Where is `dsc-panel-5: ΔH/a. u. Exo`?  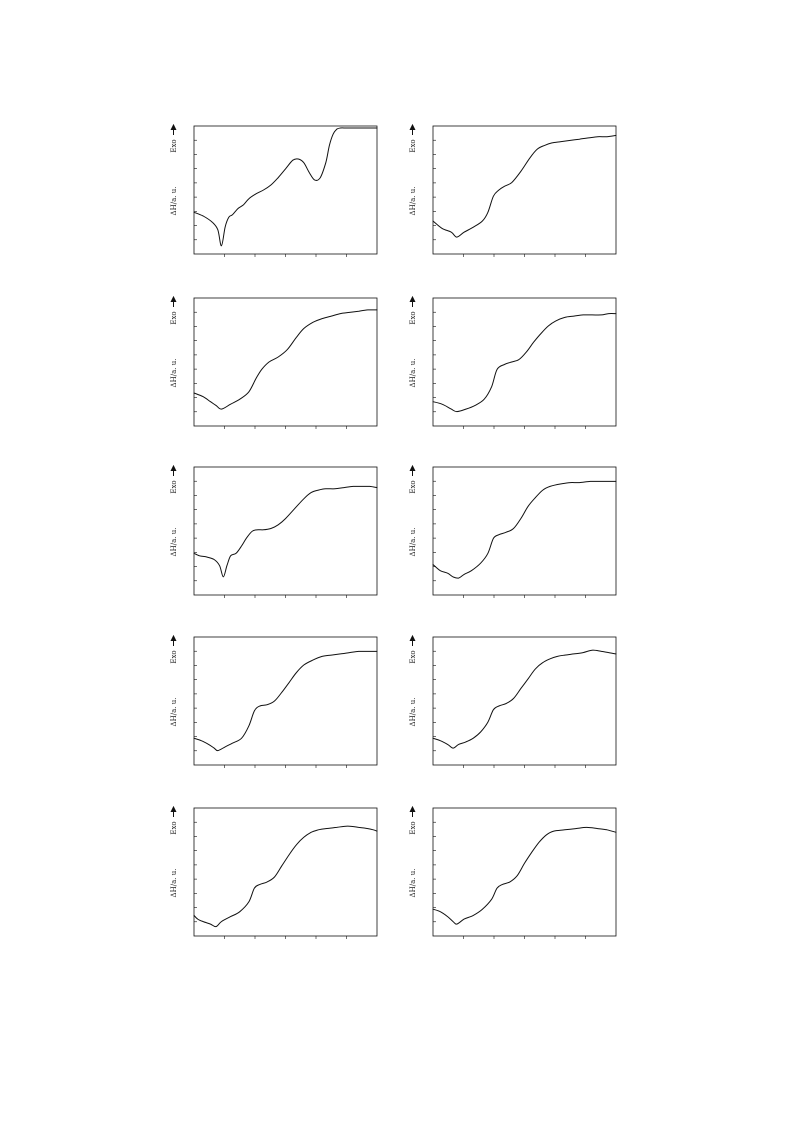 dsc-panel-5: ΔH/a. u. Exo is located at coordinates (274, 531).